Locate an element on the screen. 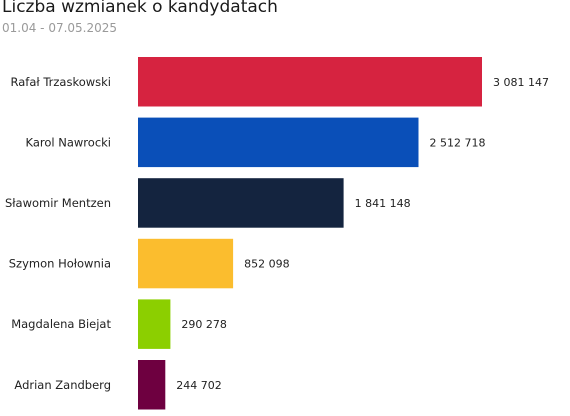 Image resolution: width=570 pixels, height=416 pixels. chart-title: Liczba wzmianek o kandydatach is located at coordinates (140, 8).